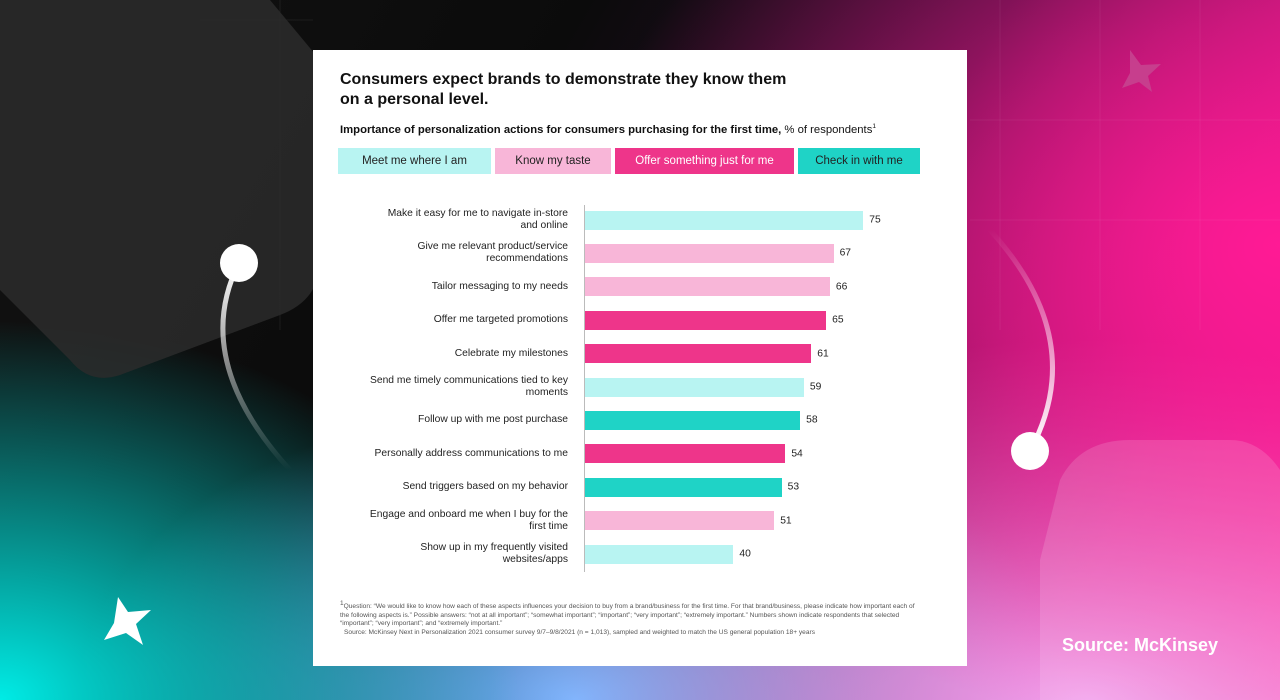 This screenshot has width=1280, height=700. What do you see at coordinates (875, 220) in the screenshot?
I see `value-label: 75` at bounding box center [875, 220].